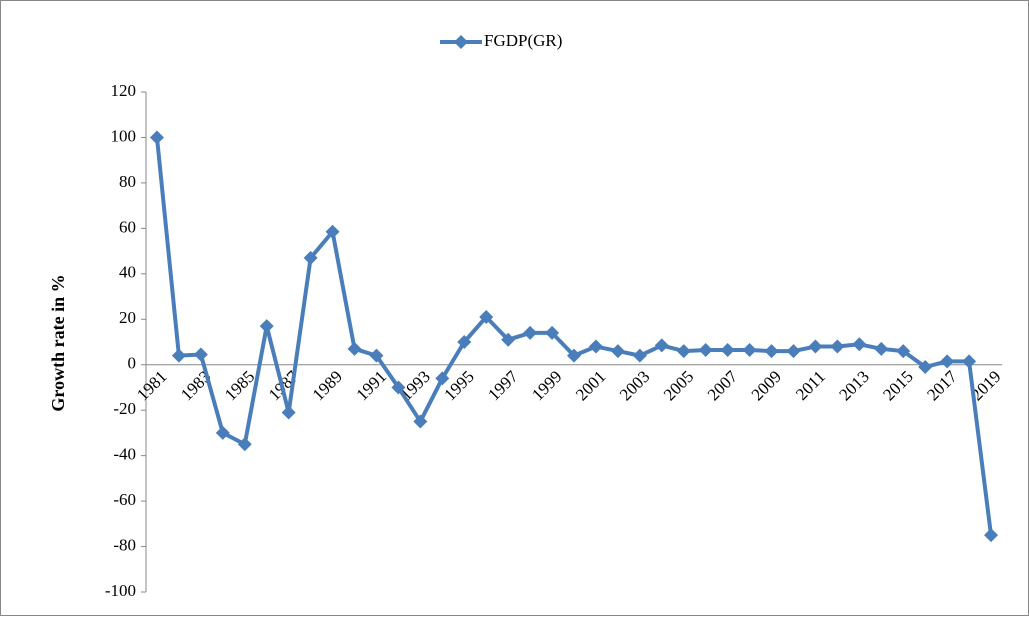  What do you see at coordinates (127, 317) in the screenshot?
I see `y-tick-label: 20` at bounding box center [127, 317].